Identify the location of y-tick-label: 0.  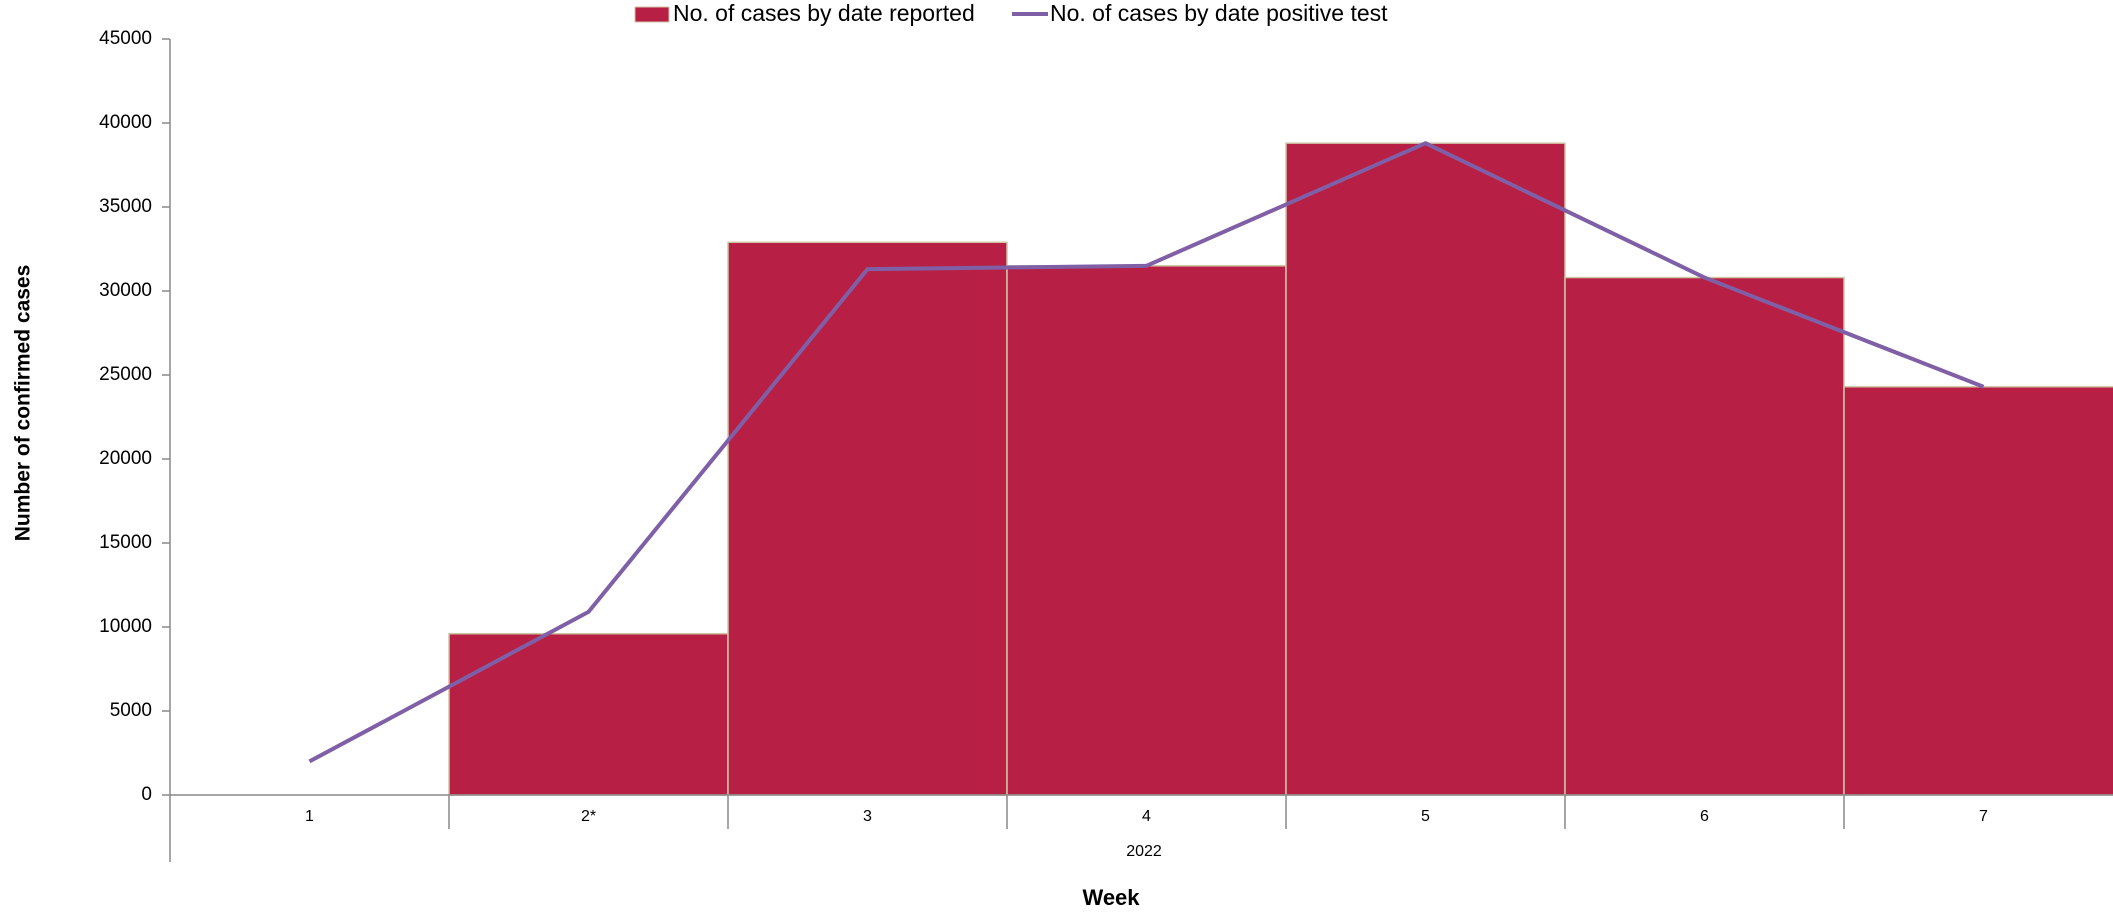
(146, 794).